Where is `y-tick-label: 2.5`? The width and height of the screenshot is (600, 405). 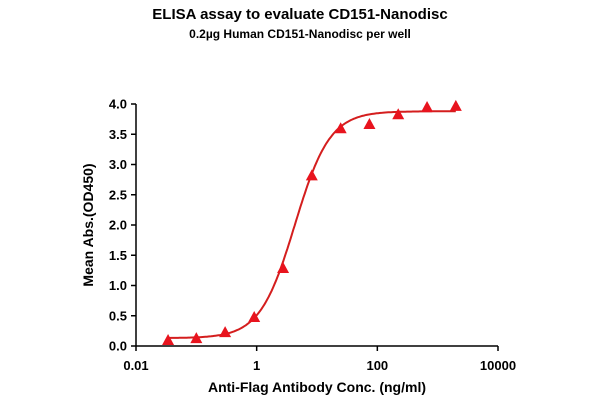
y-tick-label: 2.5 is located at coordinates (118, 194).